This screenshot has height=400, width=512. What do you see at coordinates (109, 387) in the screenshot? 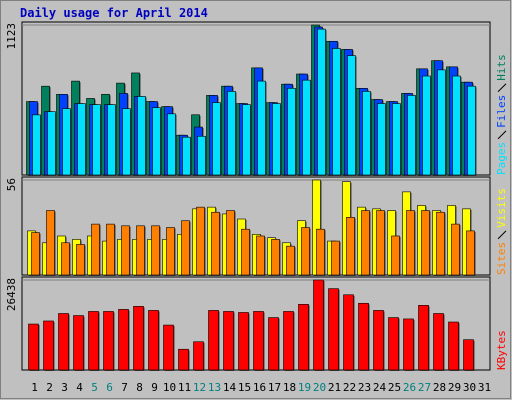
I see `x-tick-label: 6` at bounding box center [109, 387].